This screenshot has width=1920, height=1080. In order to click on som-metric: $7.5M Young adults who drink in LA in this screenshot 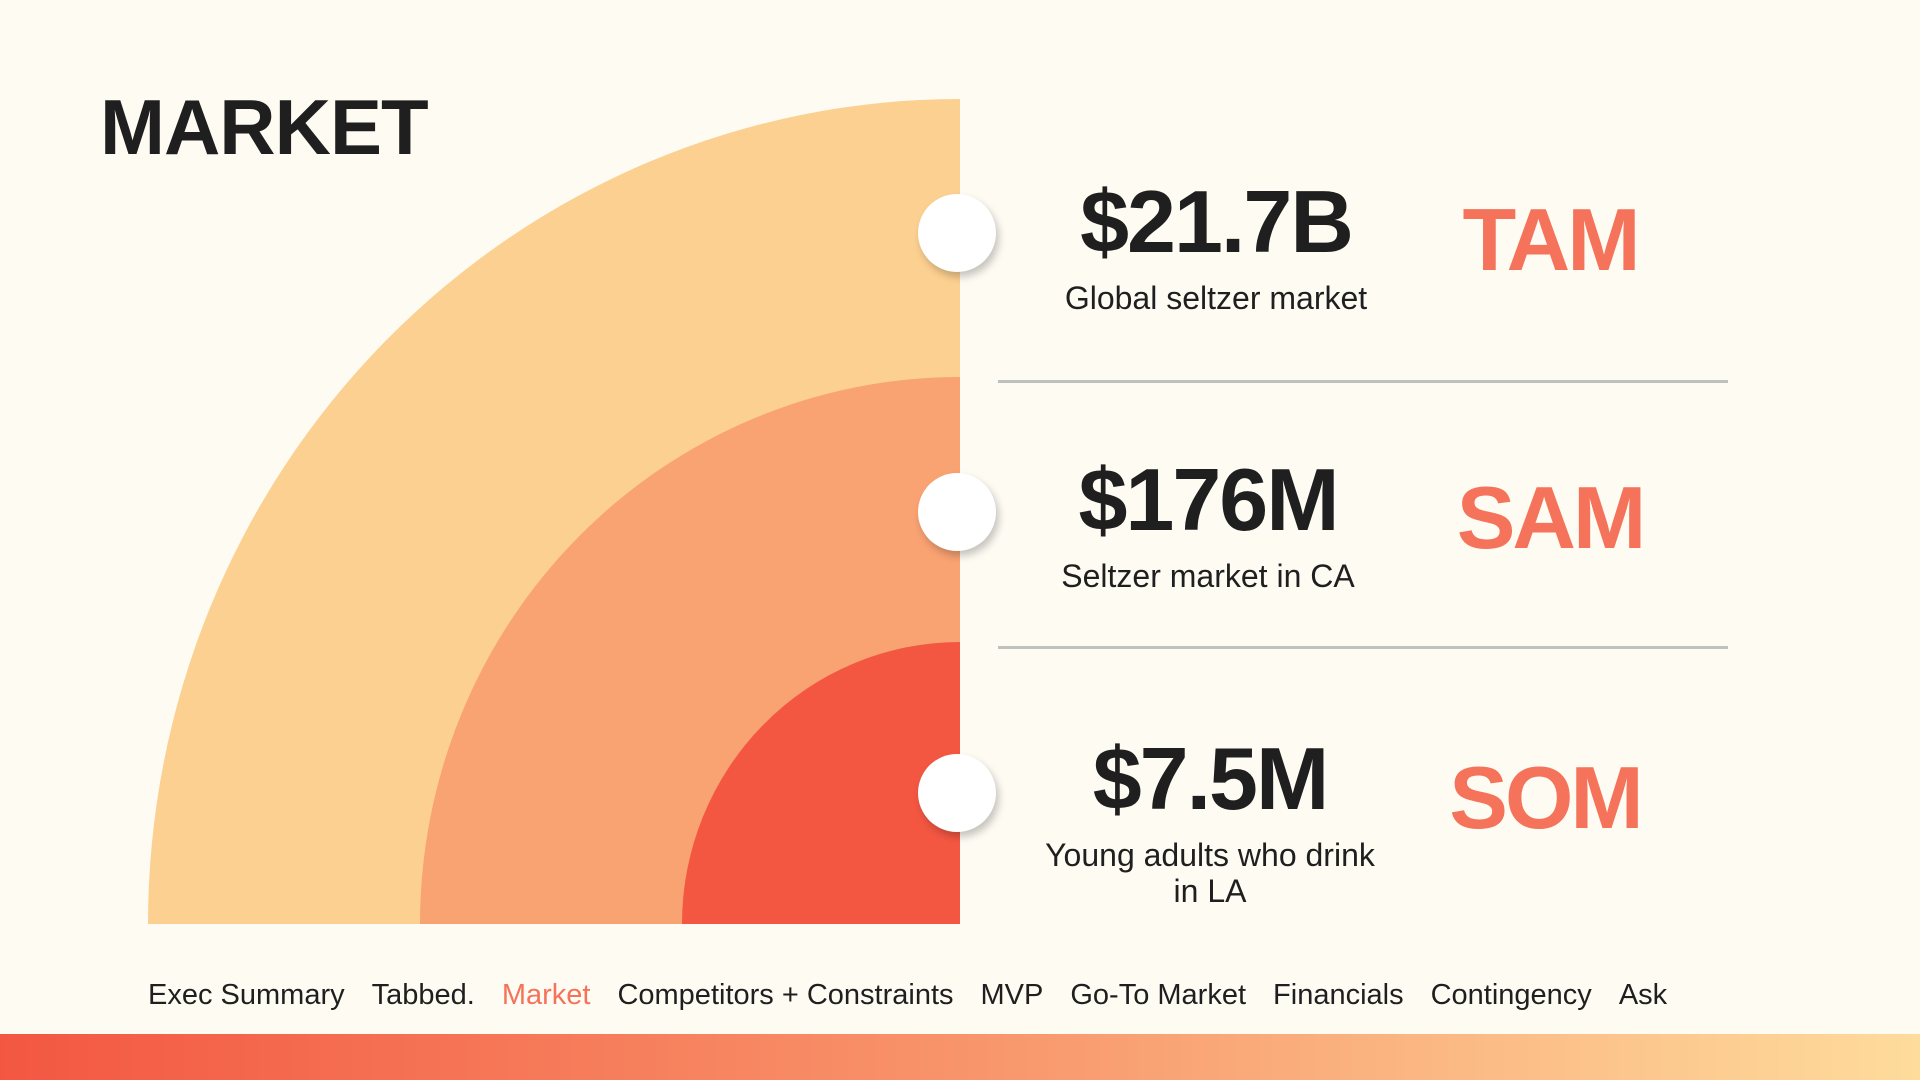, I will do `click(1210, 819)`.